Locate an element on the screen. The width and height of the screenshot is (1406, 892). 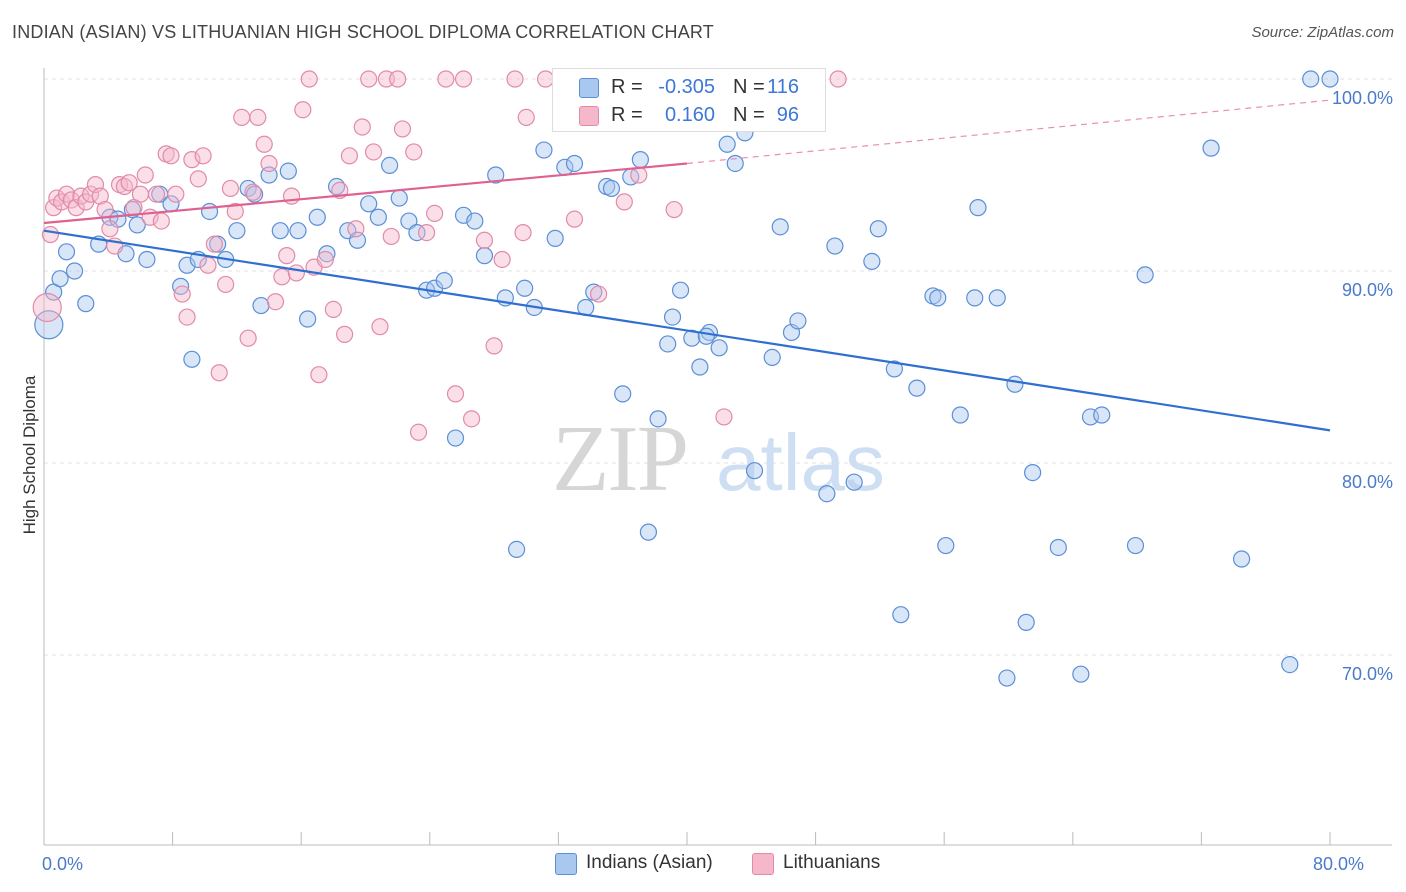
watermark-atlas: atlas is located at coordinates (800, 462).